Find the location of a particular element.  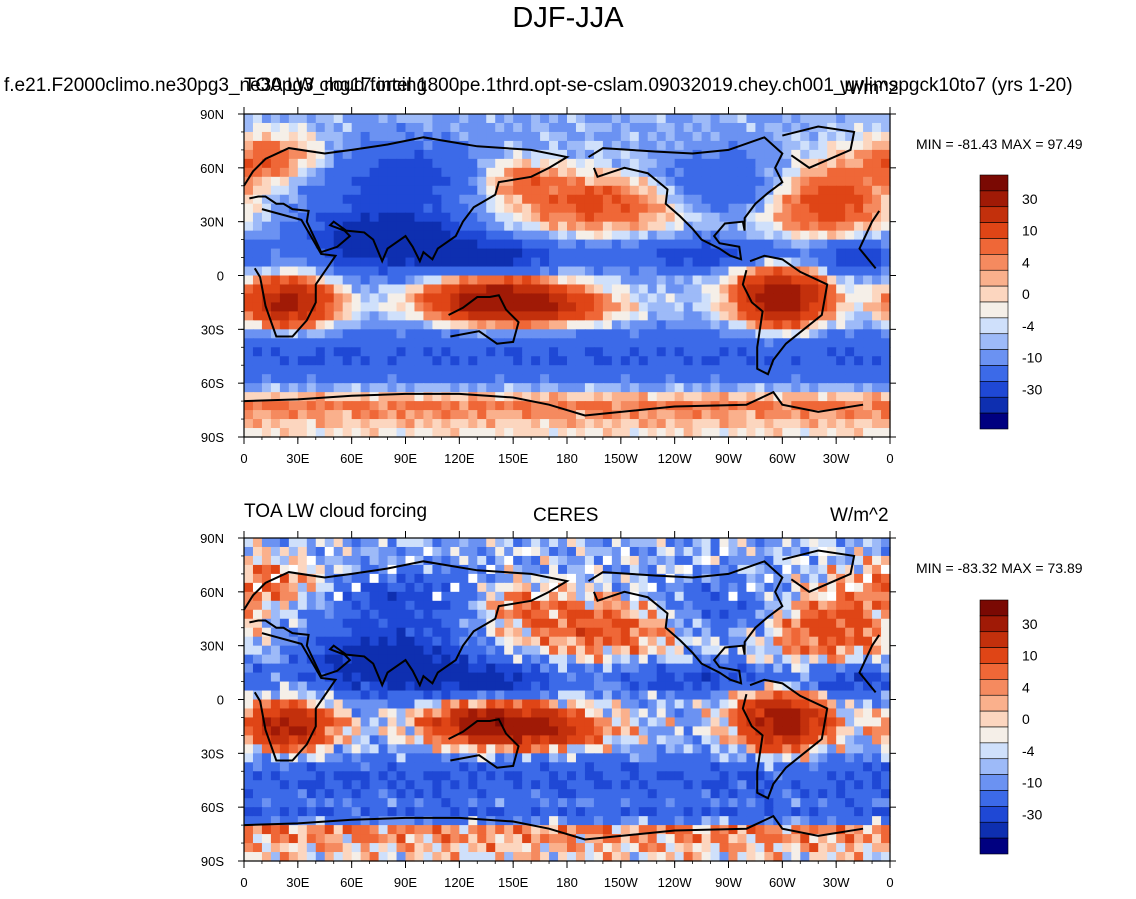

lat-label: 60N is located at coordinates (212, 168).